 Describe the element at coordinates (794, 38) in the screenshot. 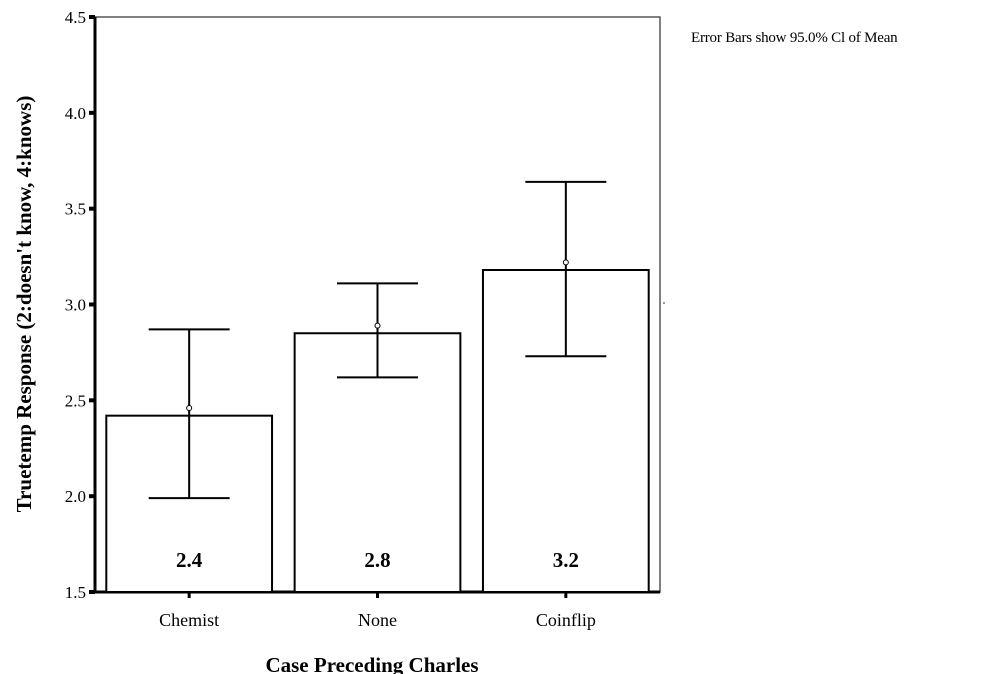

I see `error-bar-note: Error Bars show 95.0% Cl of Mean` at that location.